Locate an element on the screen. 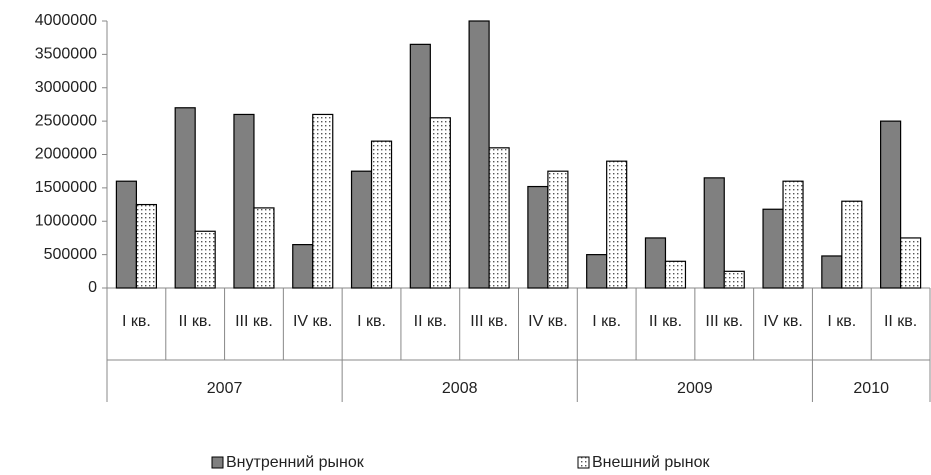 The width and height of the screenshot is (931, 475). year-label: 2008 is located at coordinates (460, 388).